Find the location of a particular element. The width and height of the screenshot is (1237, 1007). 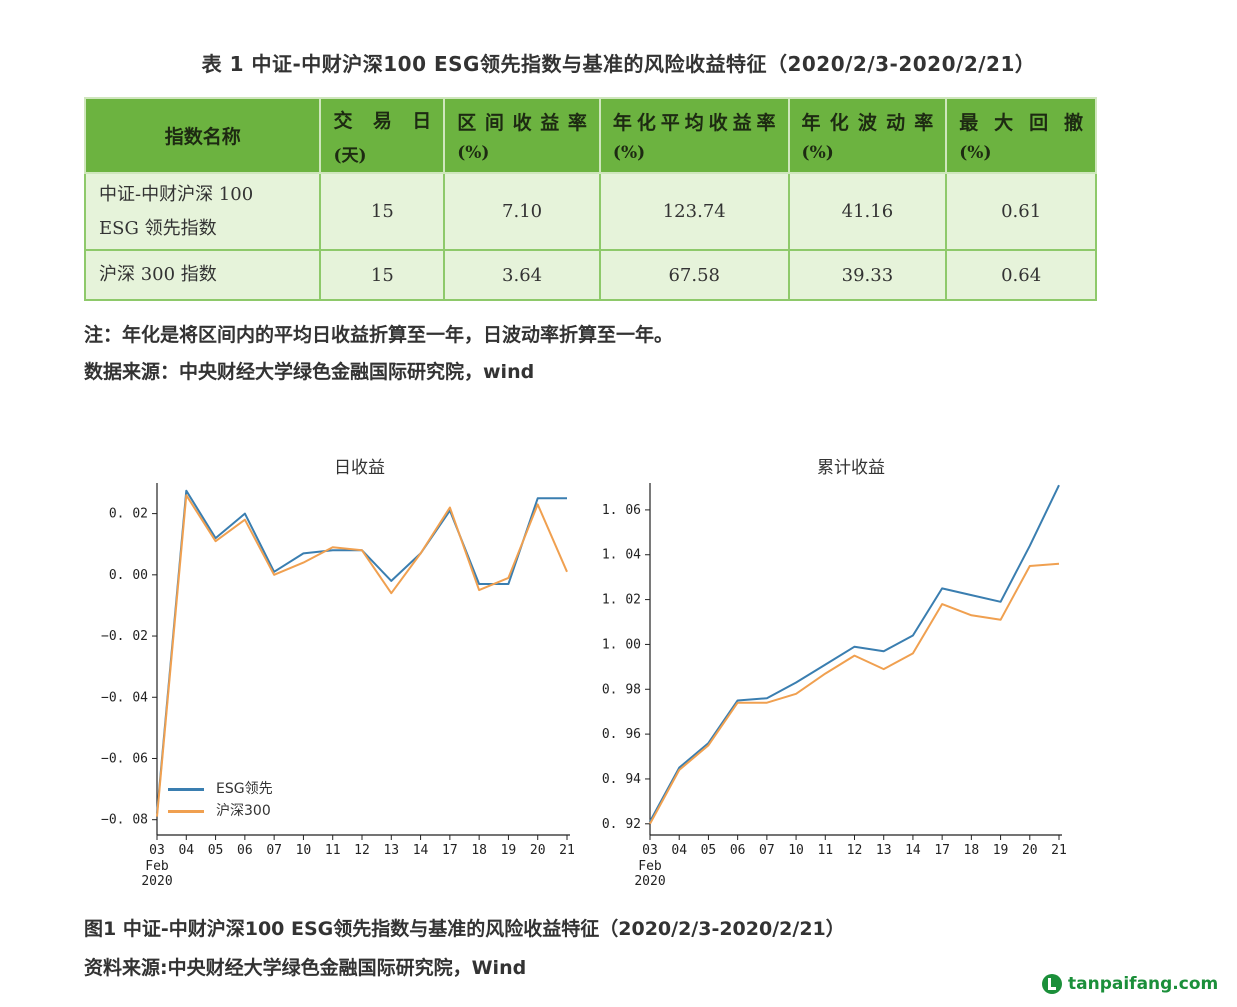

daily-x-tick-label: 07 is located at coordinates (274, 850).